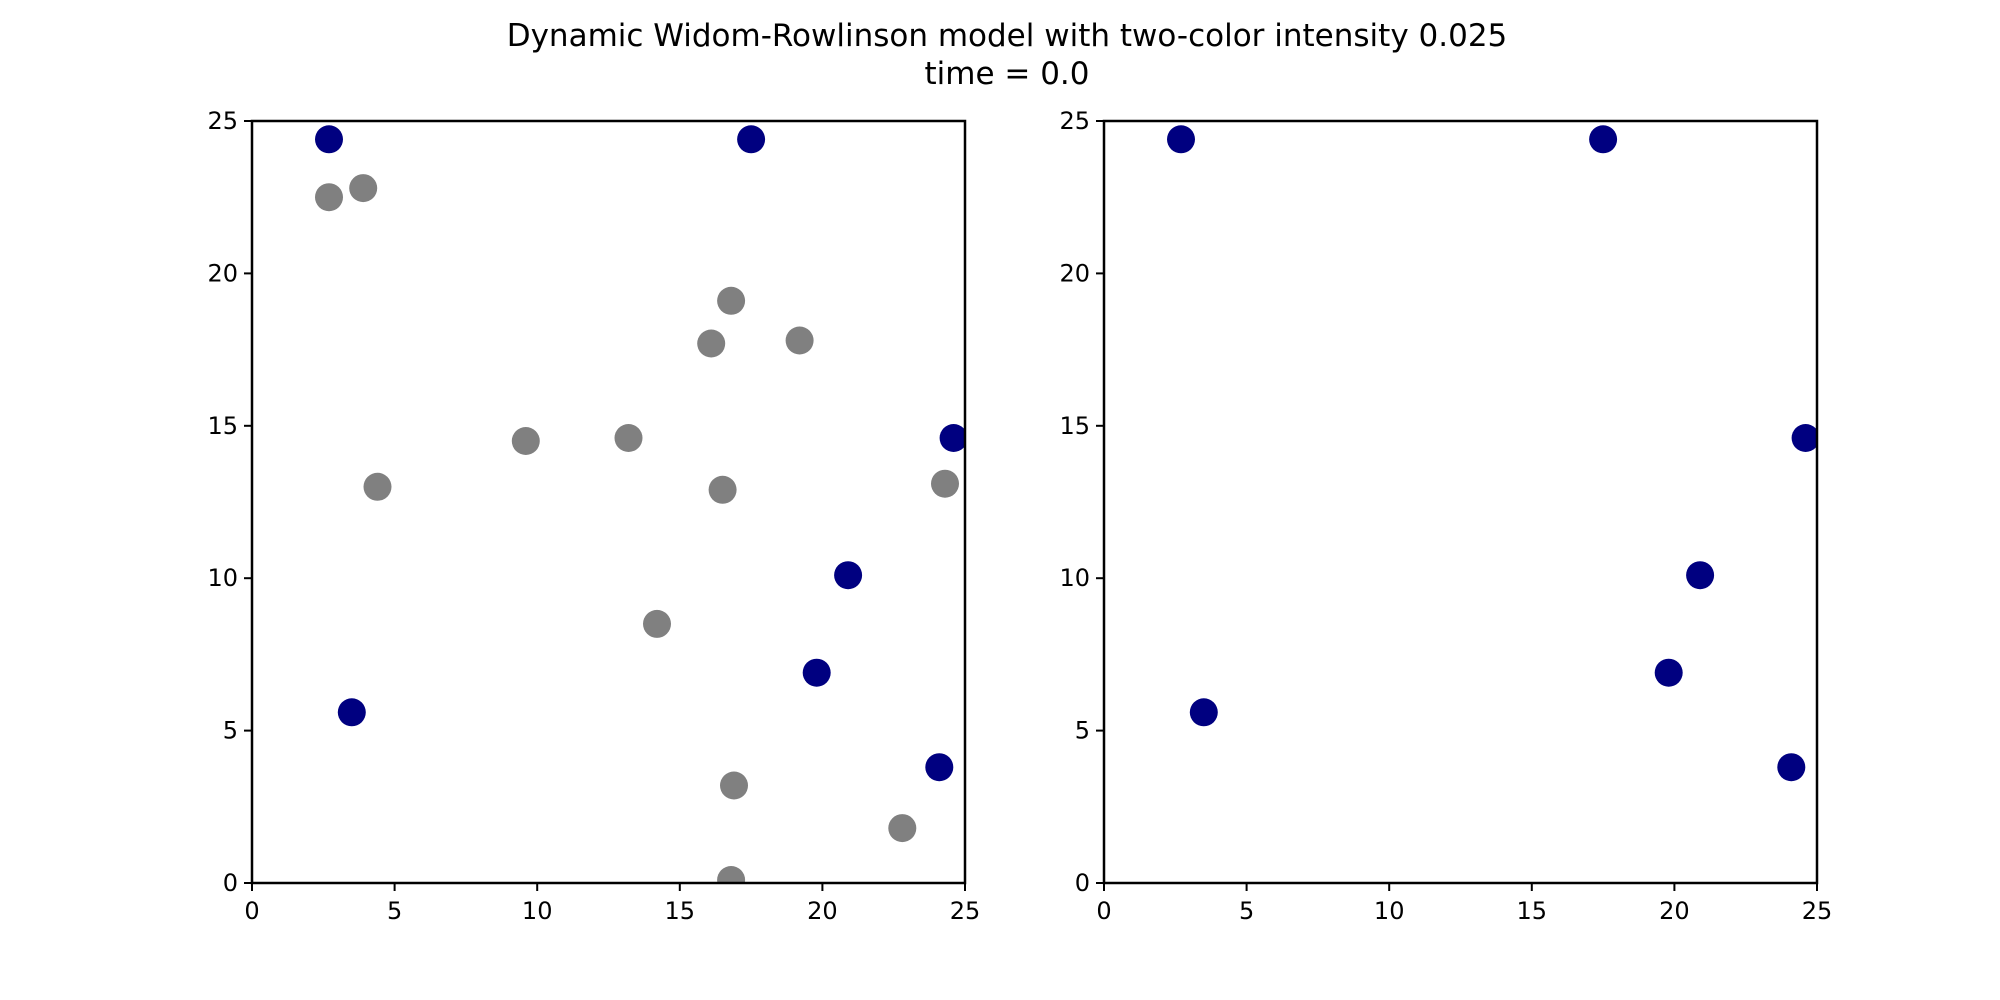 Image resolution: width=2000 pixels, height=1000 pixels. I want to click on left-x-tick-label: 25, so click(965, 911).